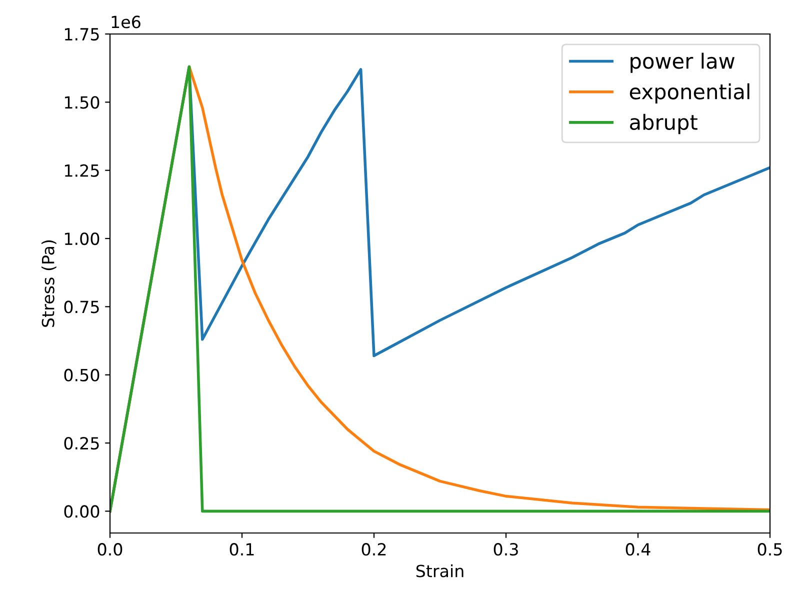 The width and height of the screenshot is (795, 607). What do you see at coordinates (242, 549) in the screenshot?
I see `x-tick-label: 0.1` at bounding box center [242, 549].